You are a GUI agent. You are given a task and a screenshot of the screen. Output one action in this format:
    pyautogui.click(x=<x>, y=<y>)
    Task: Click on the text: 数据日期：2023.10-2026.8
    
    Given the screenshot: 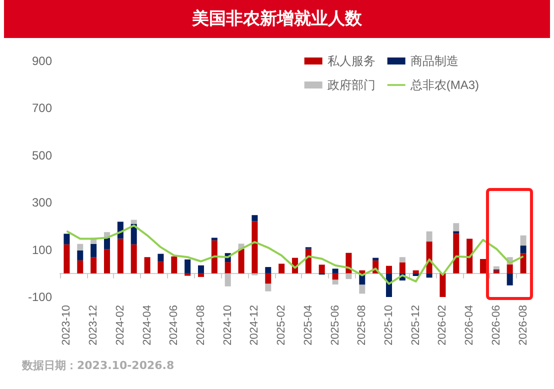 What is the action you would take?
    pyautogui.click(x=98, y=365)
    